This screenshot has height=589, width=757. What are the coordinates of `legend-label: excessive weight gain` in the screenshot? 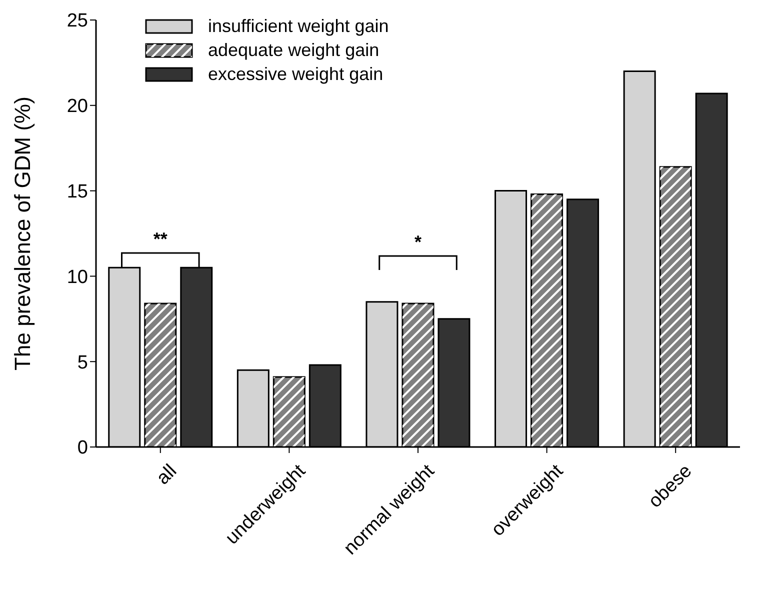 It's located at (296, 74).